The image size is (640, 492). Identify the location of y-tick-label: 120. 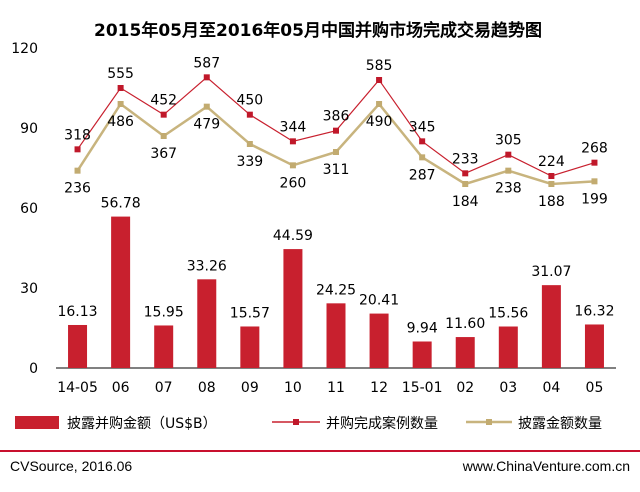
(24, 49).